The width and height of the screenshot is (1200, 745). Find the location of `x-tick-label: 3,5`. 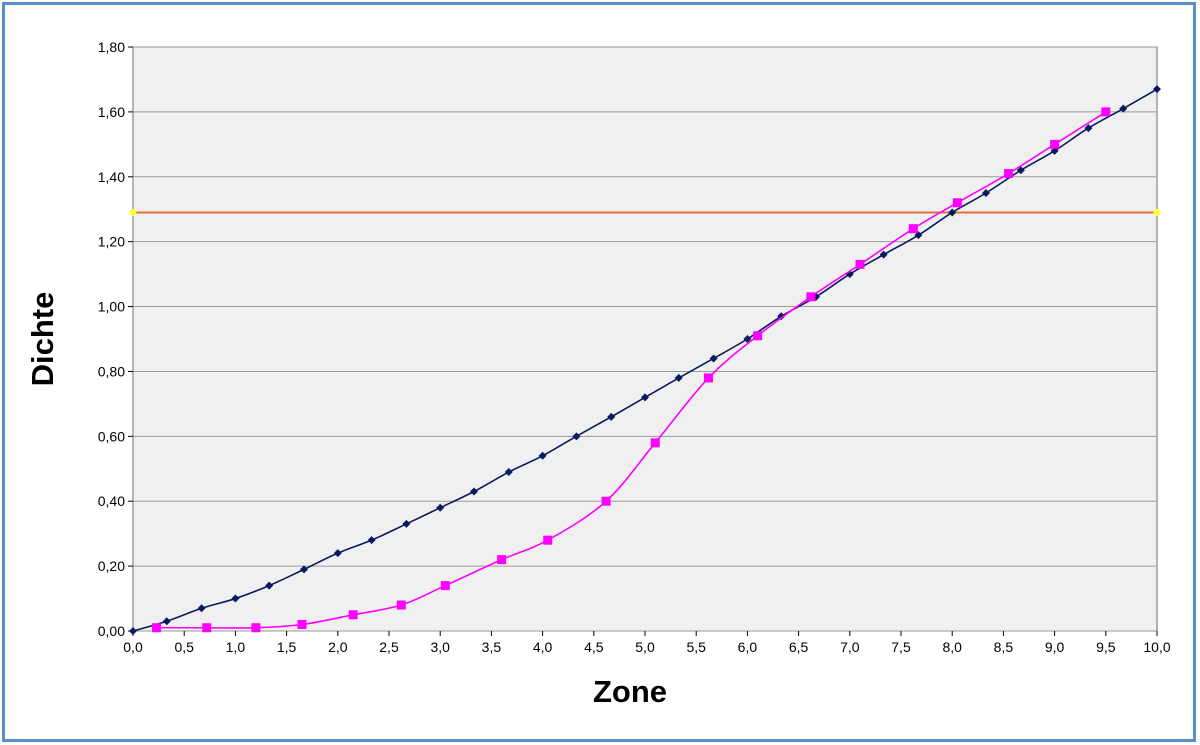

x-tick-label: 3,5 is located at coordinates (492, 647).